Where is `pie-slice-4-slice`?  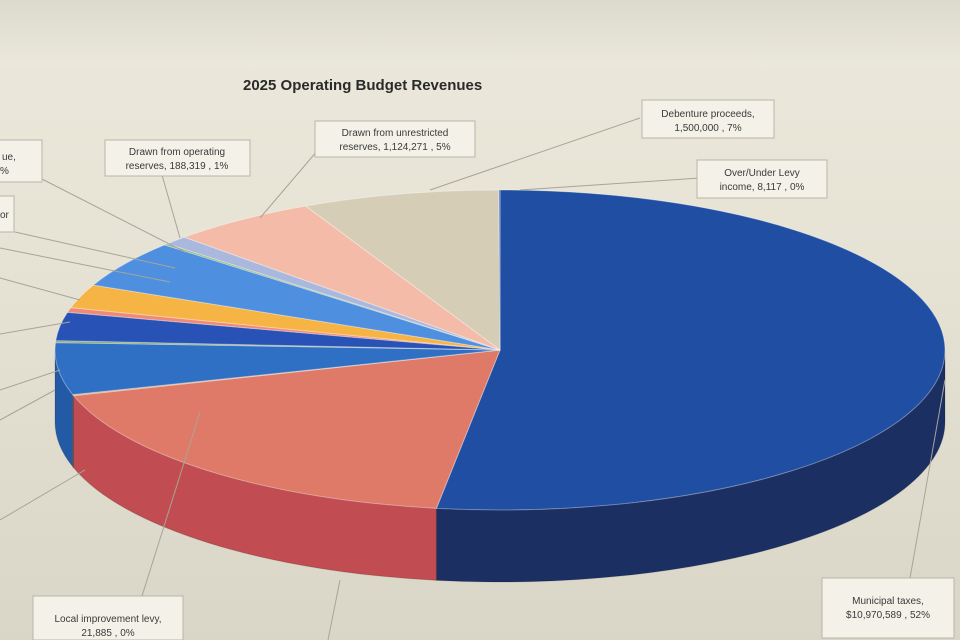 pie-slice-4-slice is located at coordinates (277, 345).